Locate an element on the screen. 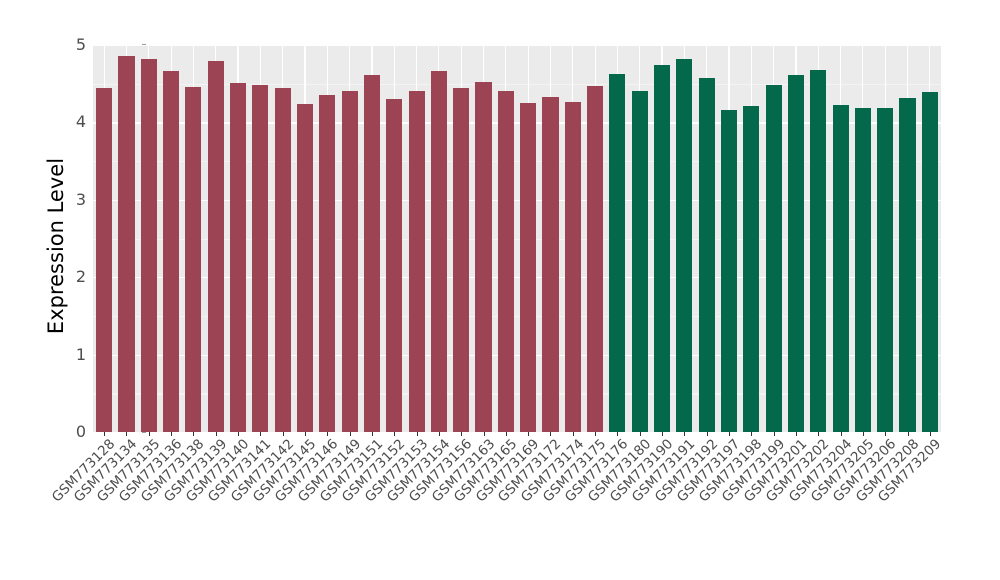 This screenshot has height=580, width=1000. x-tick-label: GSM773163 is located at coordinates (463, 471).